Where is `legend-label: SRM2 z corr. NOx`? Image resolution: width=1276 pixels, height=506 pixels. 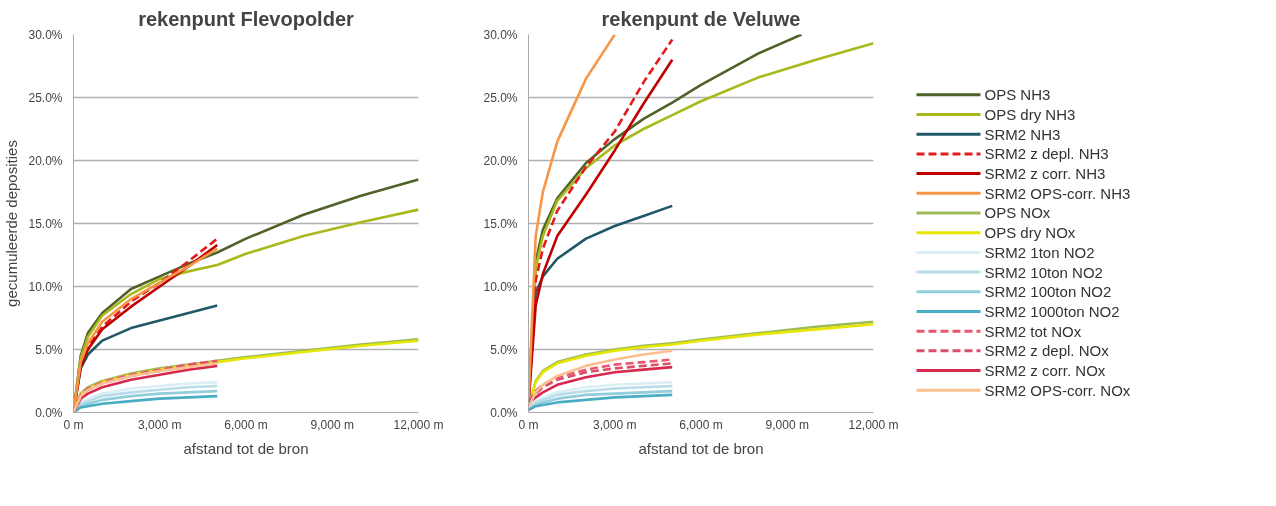 legend-label: SRM2 z corr. NOx is located at coordinates (1045, 371).